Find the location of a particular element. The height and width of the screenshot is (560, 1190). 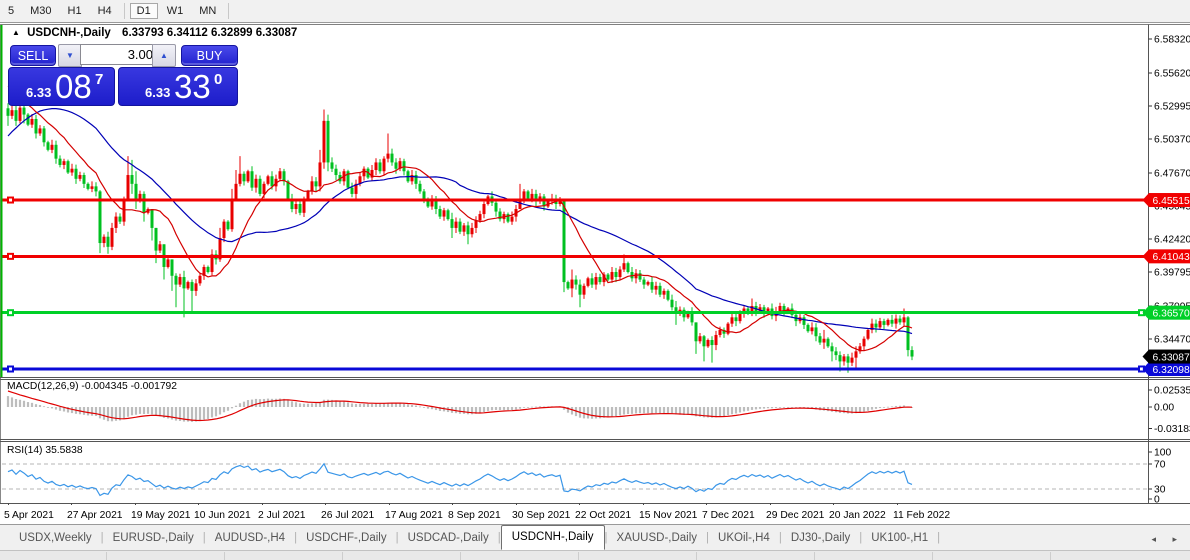

sell-price-button: 6.33 08 7 is located at coordinates (61, 86).